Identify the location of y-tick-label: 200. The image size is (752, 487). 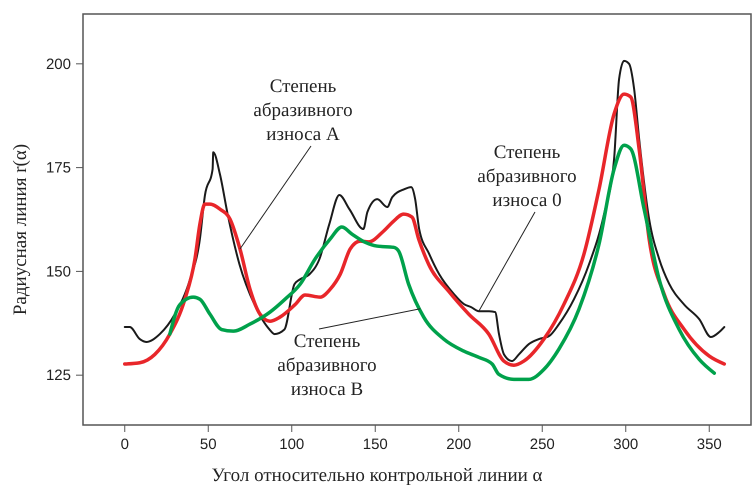
(58, 64).